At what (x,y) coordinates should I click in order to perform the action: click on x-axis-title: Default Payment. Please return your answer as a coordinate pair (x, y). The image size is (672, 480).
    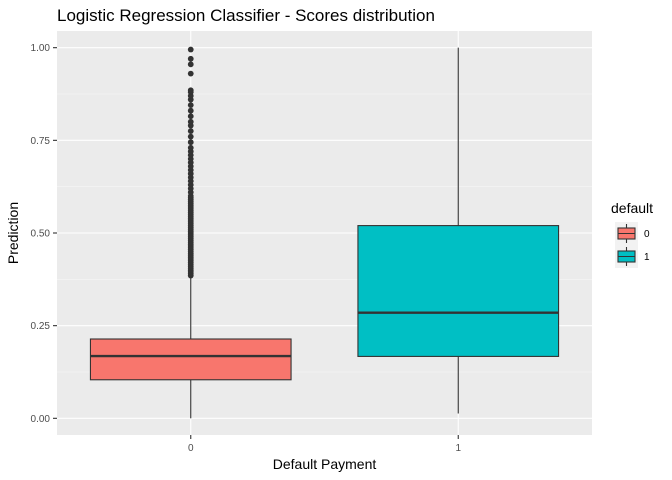
    Looking at the image, I should click on (325, 464).